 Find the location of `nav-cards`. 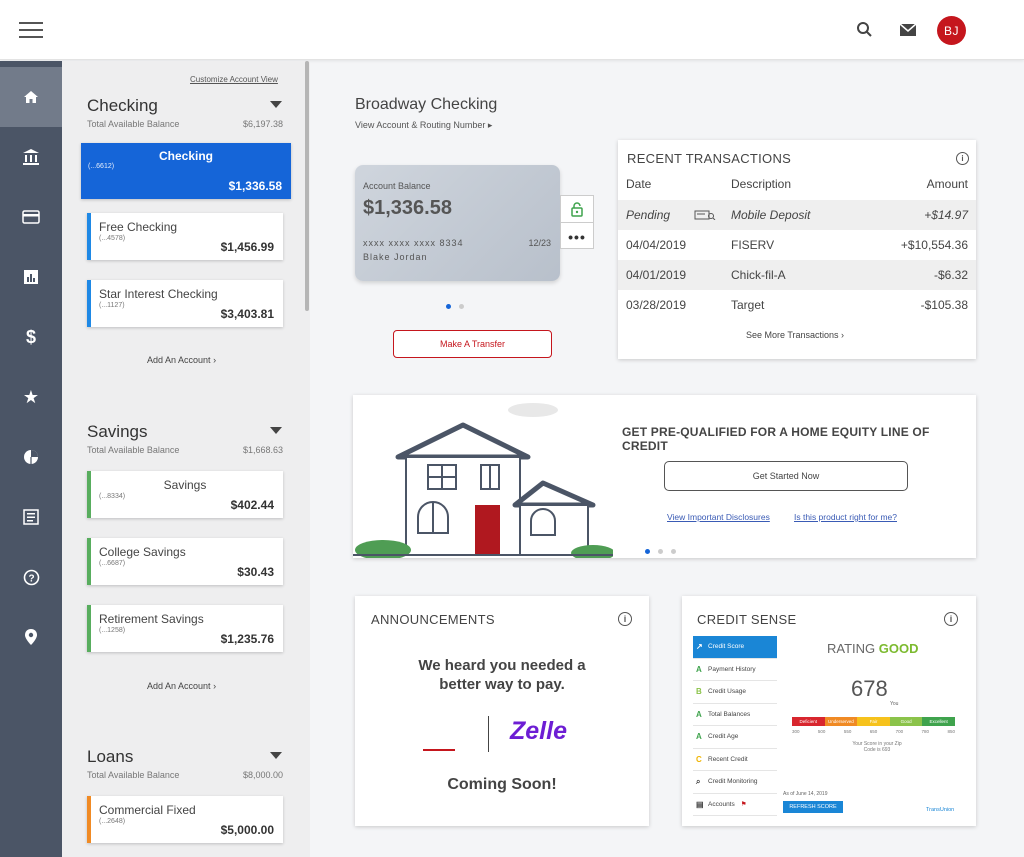

nav-cards is located at coordinates (31, 217).